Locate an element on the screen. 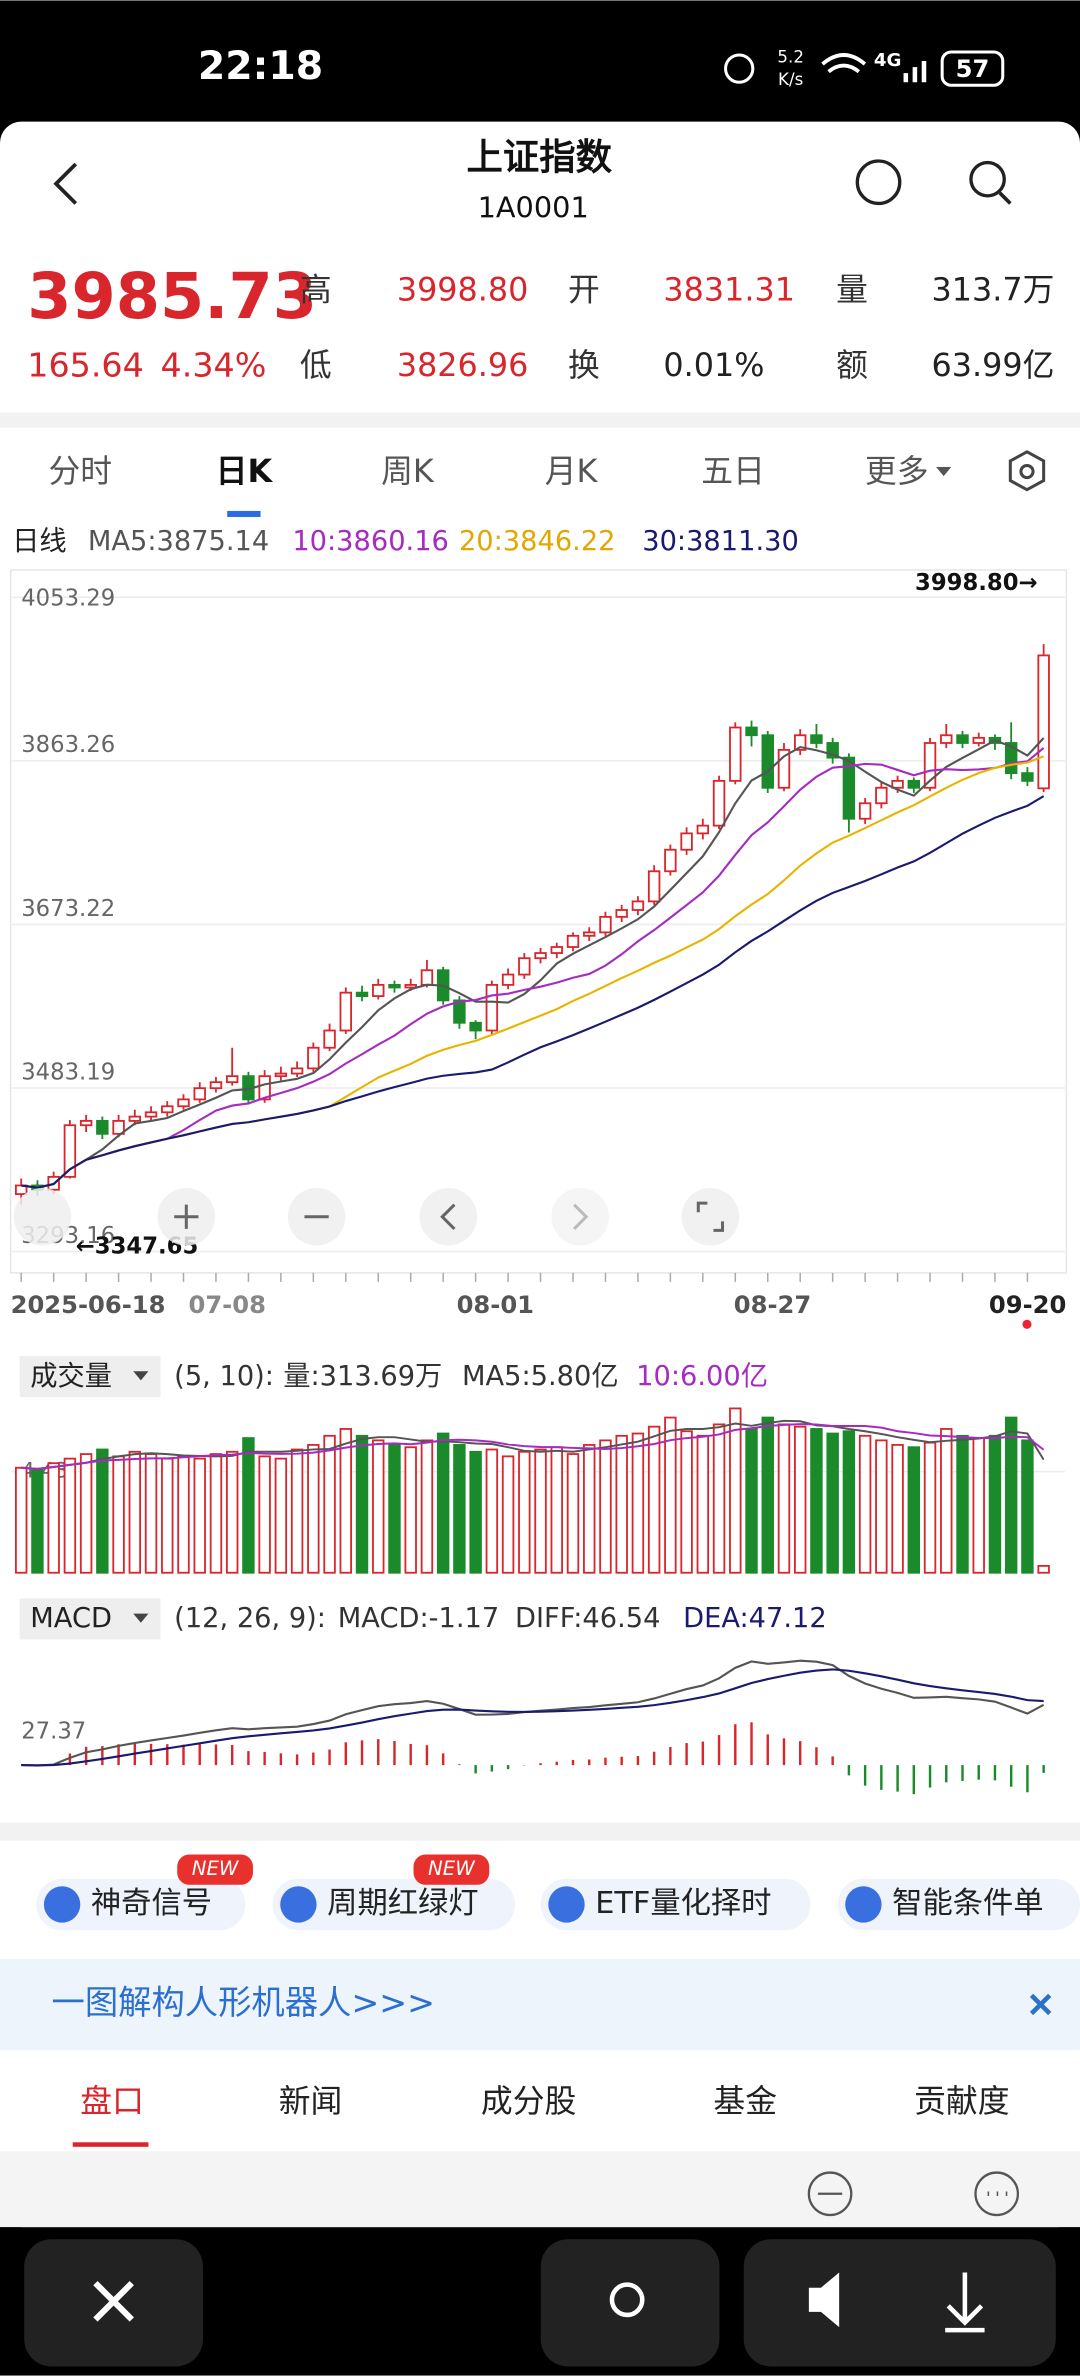 This screenshot has height=2376, width=1080. next-button is located at coordinates (580, 1217).